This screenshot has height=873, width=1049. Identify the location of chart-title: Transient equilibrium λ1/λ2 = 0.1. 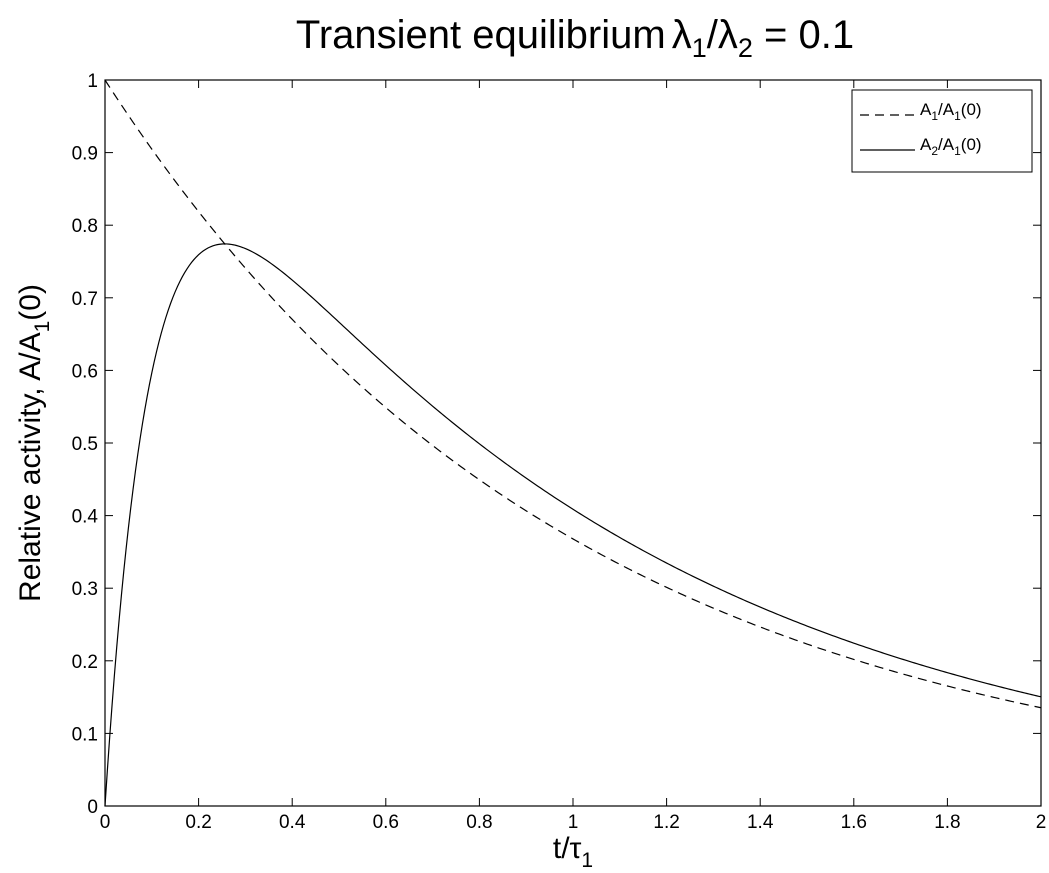
(575, 38).